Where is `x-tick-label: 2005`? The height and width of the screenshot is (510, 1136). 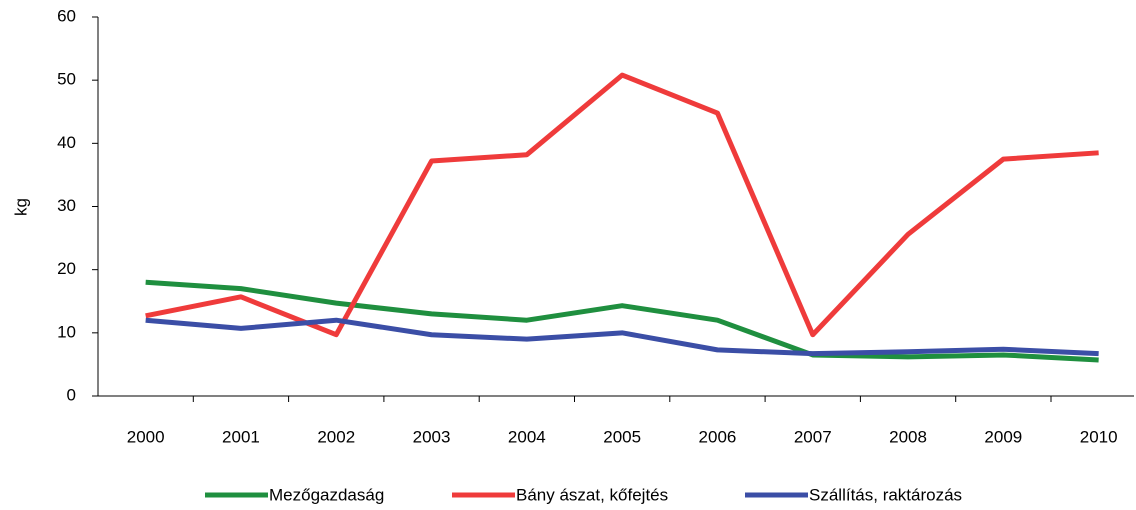 x-tick-label: 2005 is located at coordinates (622, 436).